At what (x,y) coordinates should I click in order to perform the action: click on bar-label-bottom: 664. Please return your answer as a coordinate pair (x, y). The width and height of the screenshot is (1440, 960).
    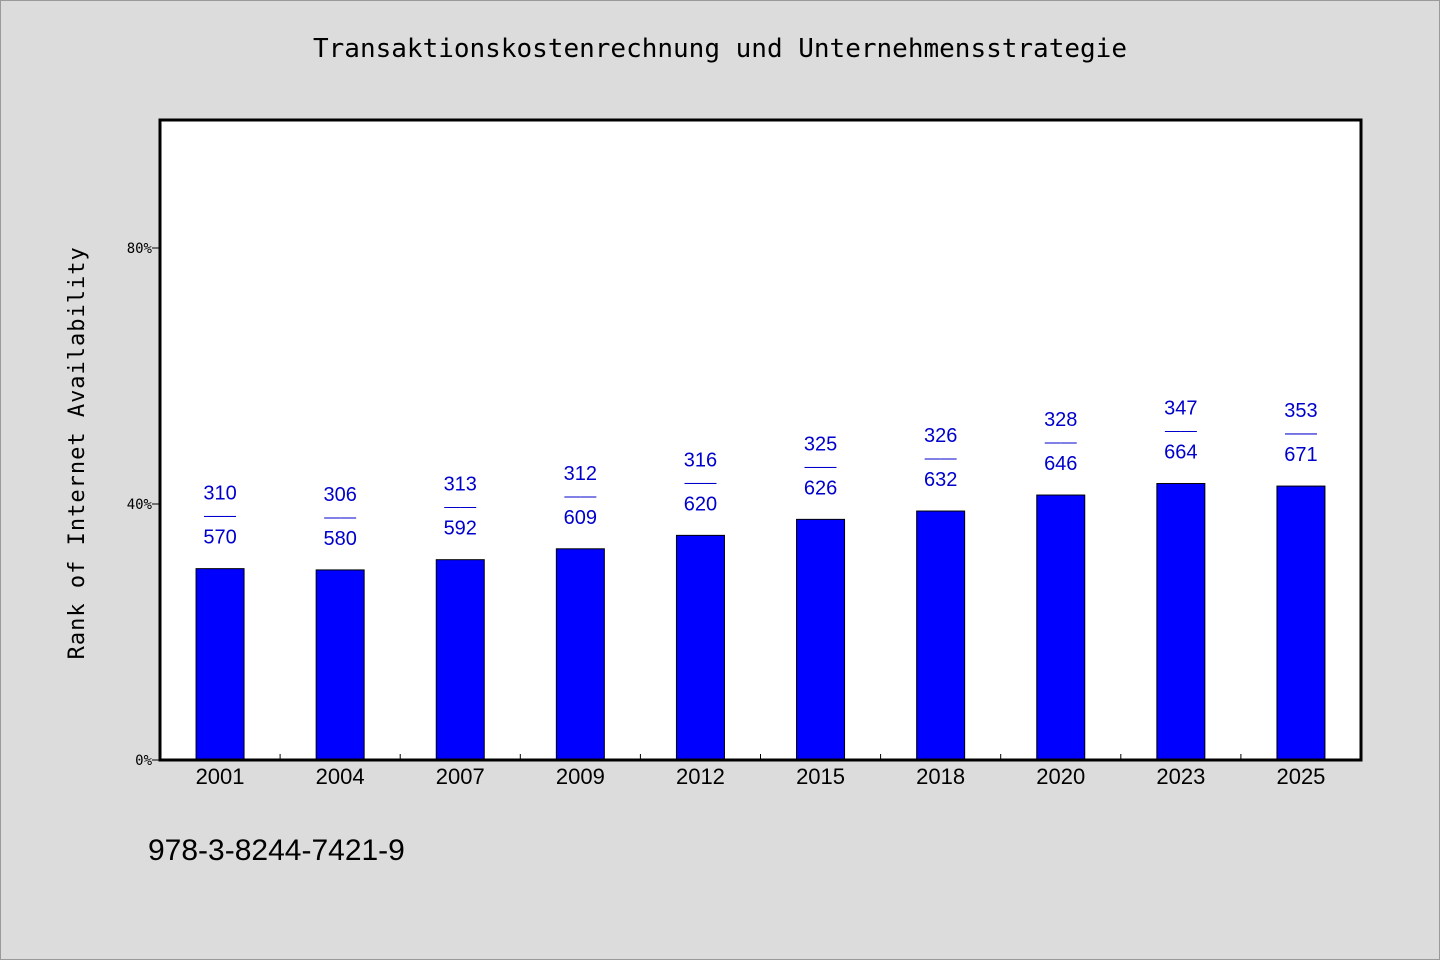
    Looking at the image, I should click on (1180, 453).